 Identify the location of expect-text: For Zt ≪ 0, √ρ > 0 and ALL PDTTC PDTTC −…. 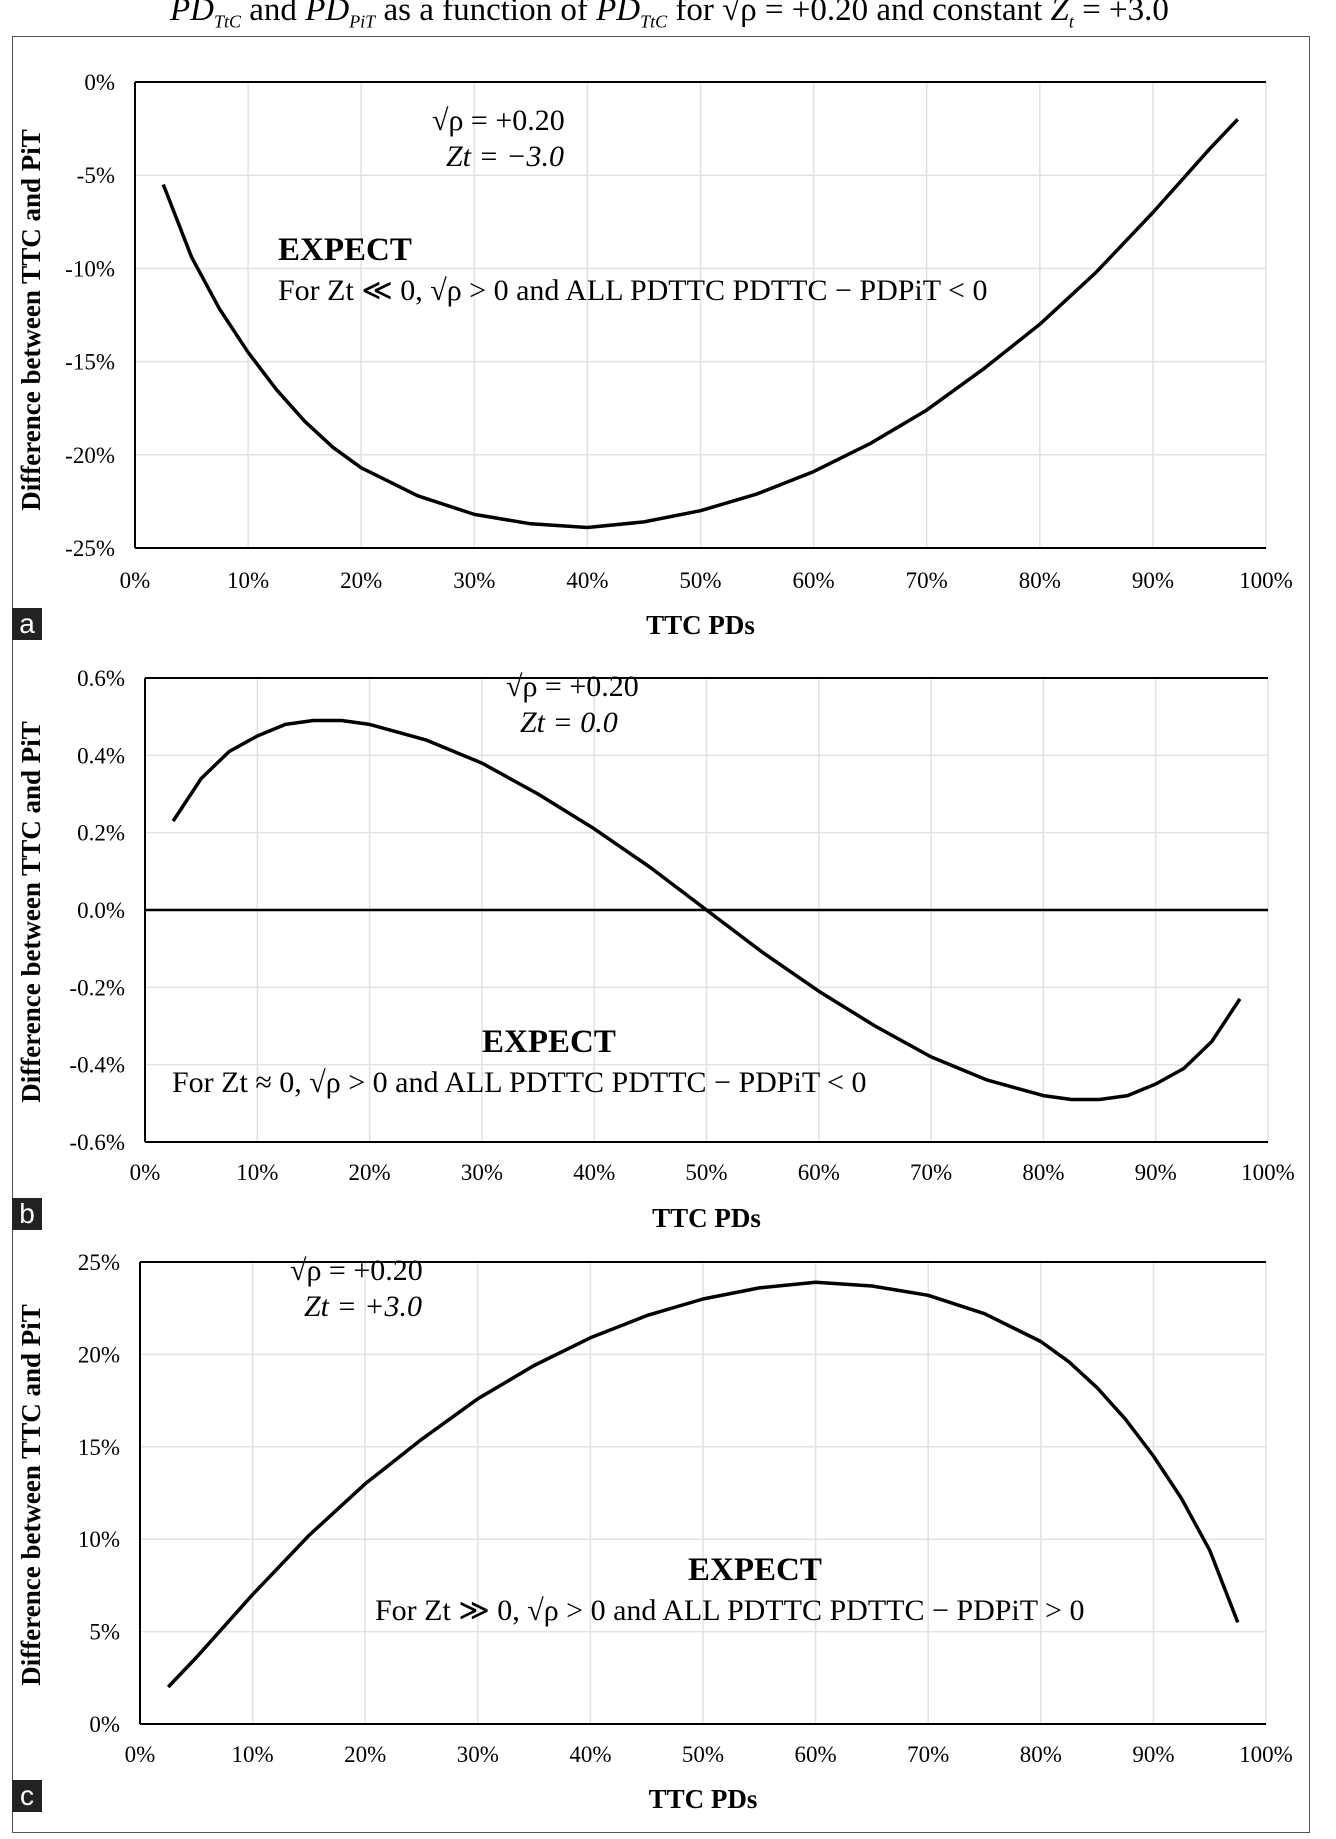
(632, 290).